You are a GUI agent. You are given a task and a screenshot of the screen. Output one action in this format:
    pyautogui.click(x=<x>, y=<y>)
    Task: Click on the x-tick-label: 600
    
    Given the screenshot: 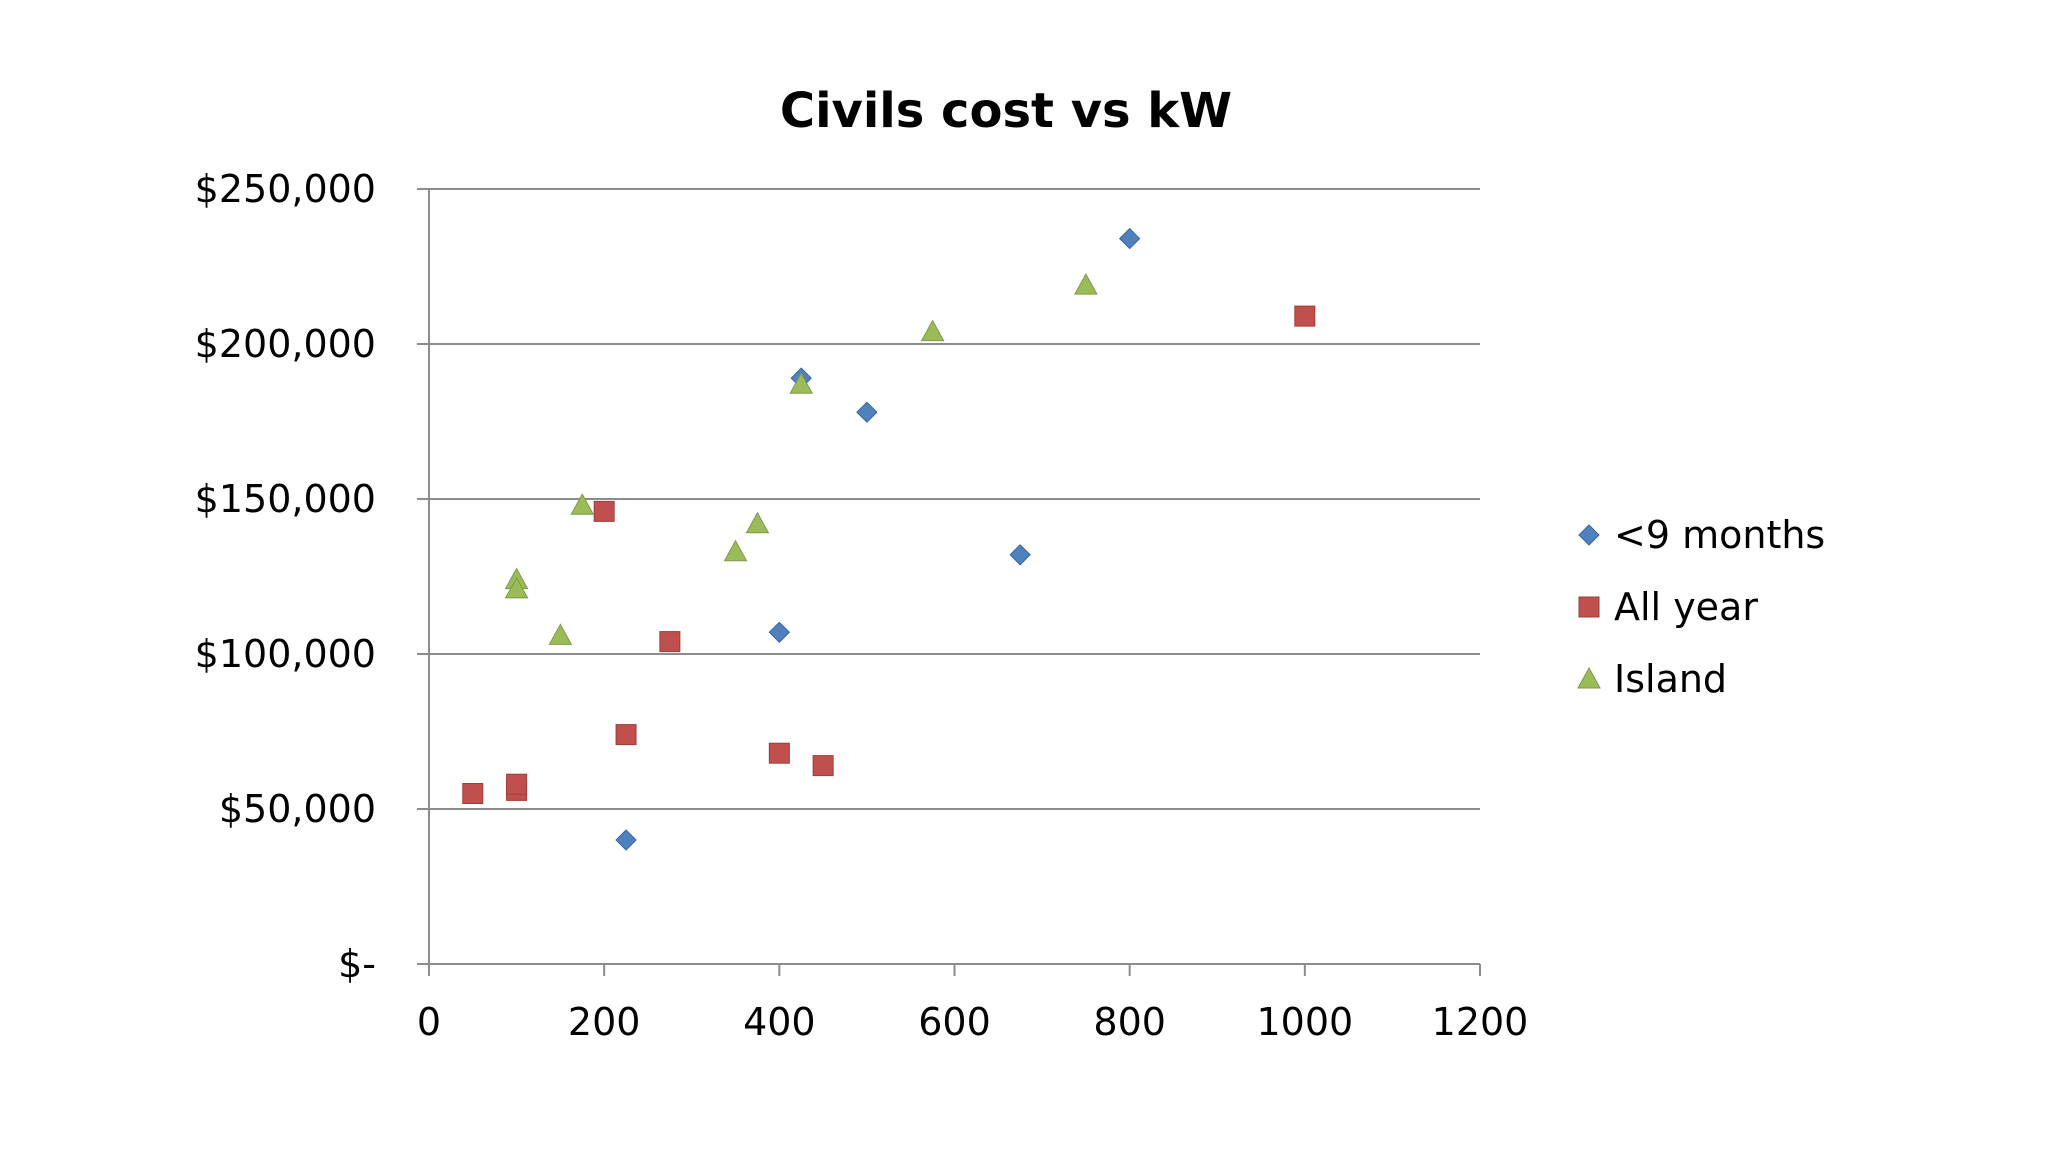 What is the action you would take?
    pyautogui.click(x=954, y=1022)
    